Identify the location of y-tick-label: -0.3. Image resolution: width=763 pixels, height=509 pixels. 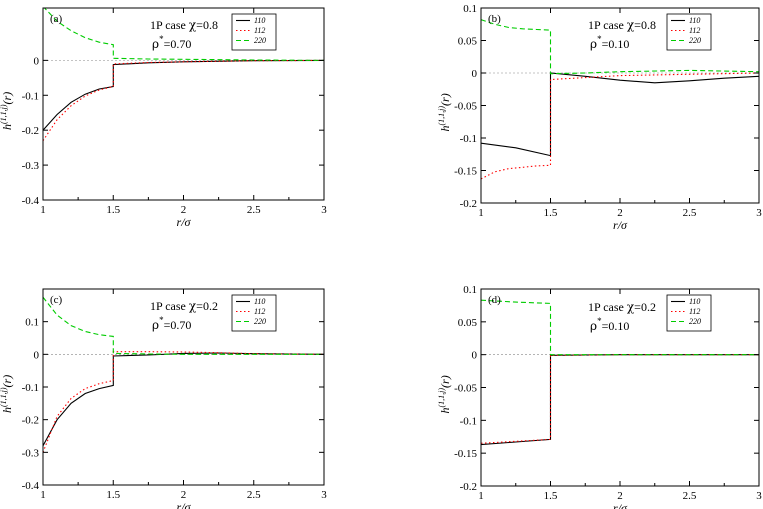
(31, 453).